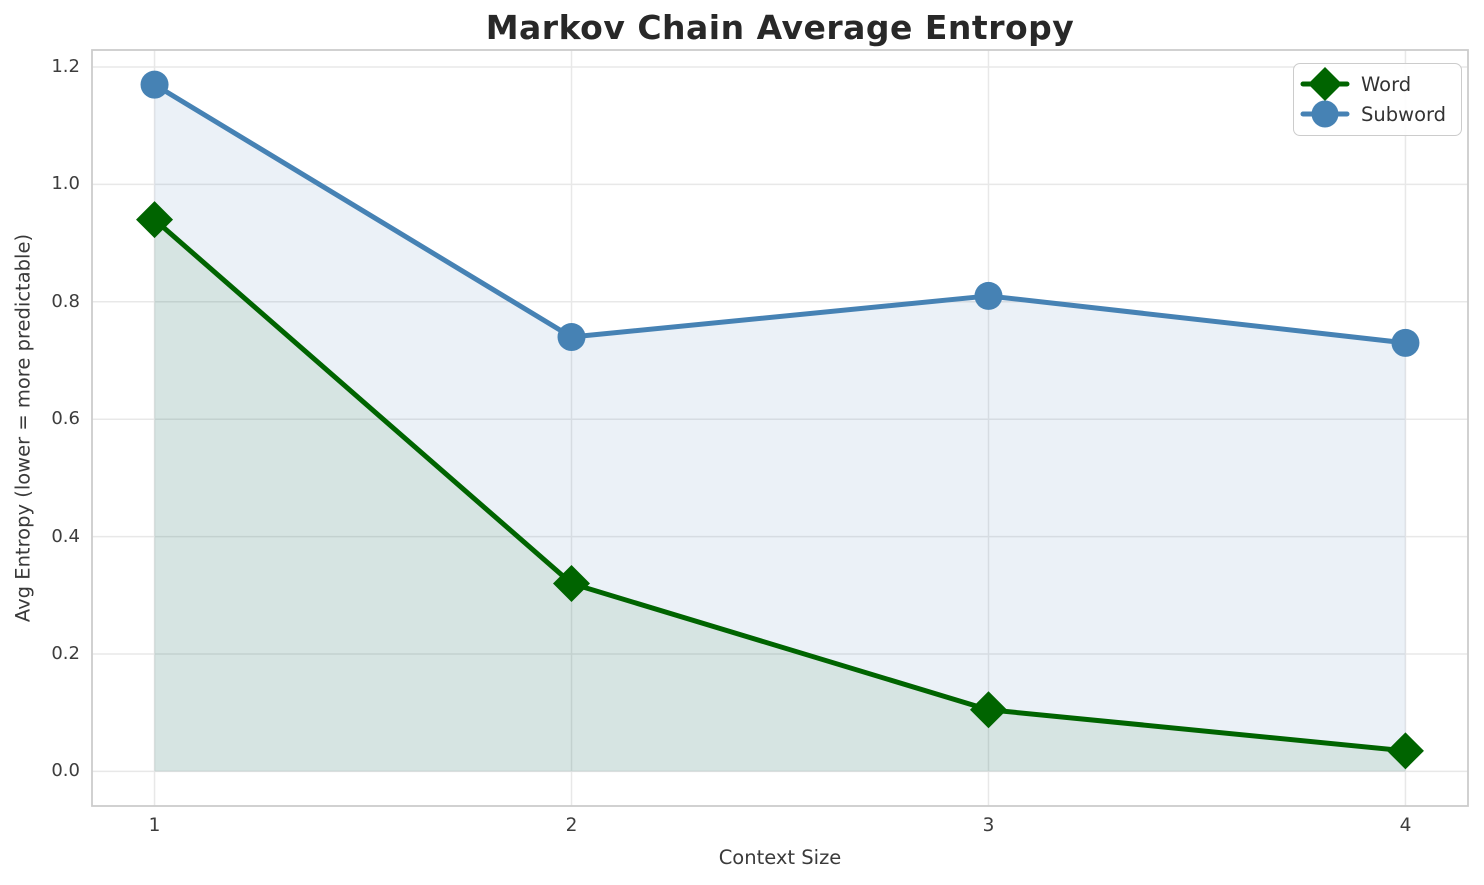 The height and width of the screenshot is (885, 1484). What do you see at coordinates (65, 771) in the screenshot?
I see `y-tick-label: 0.0` at bounding box center [65, 771].